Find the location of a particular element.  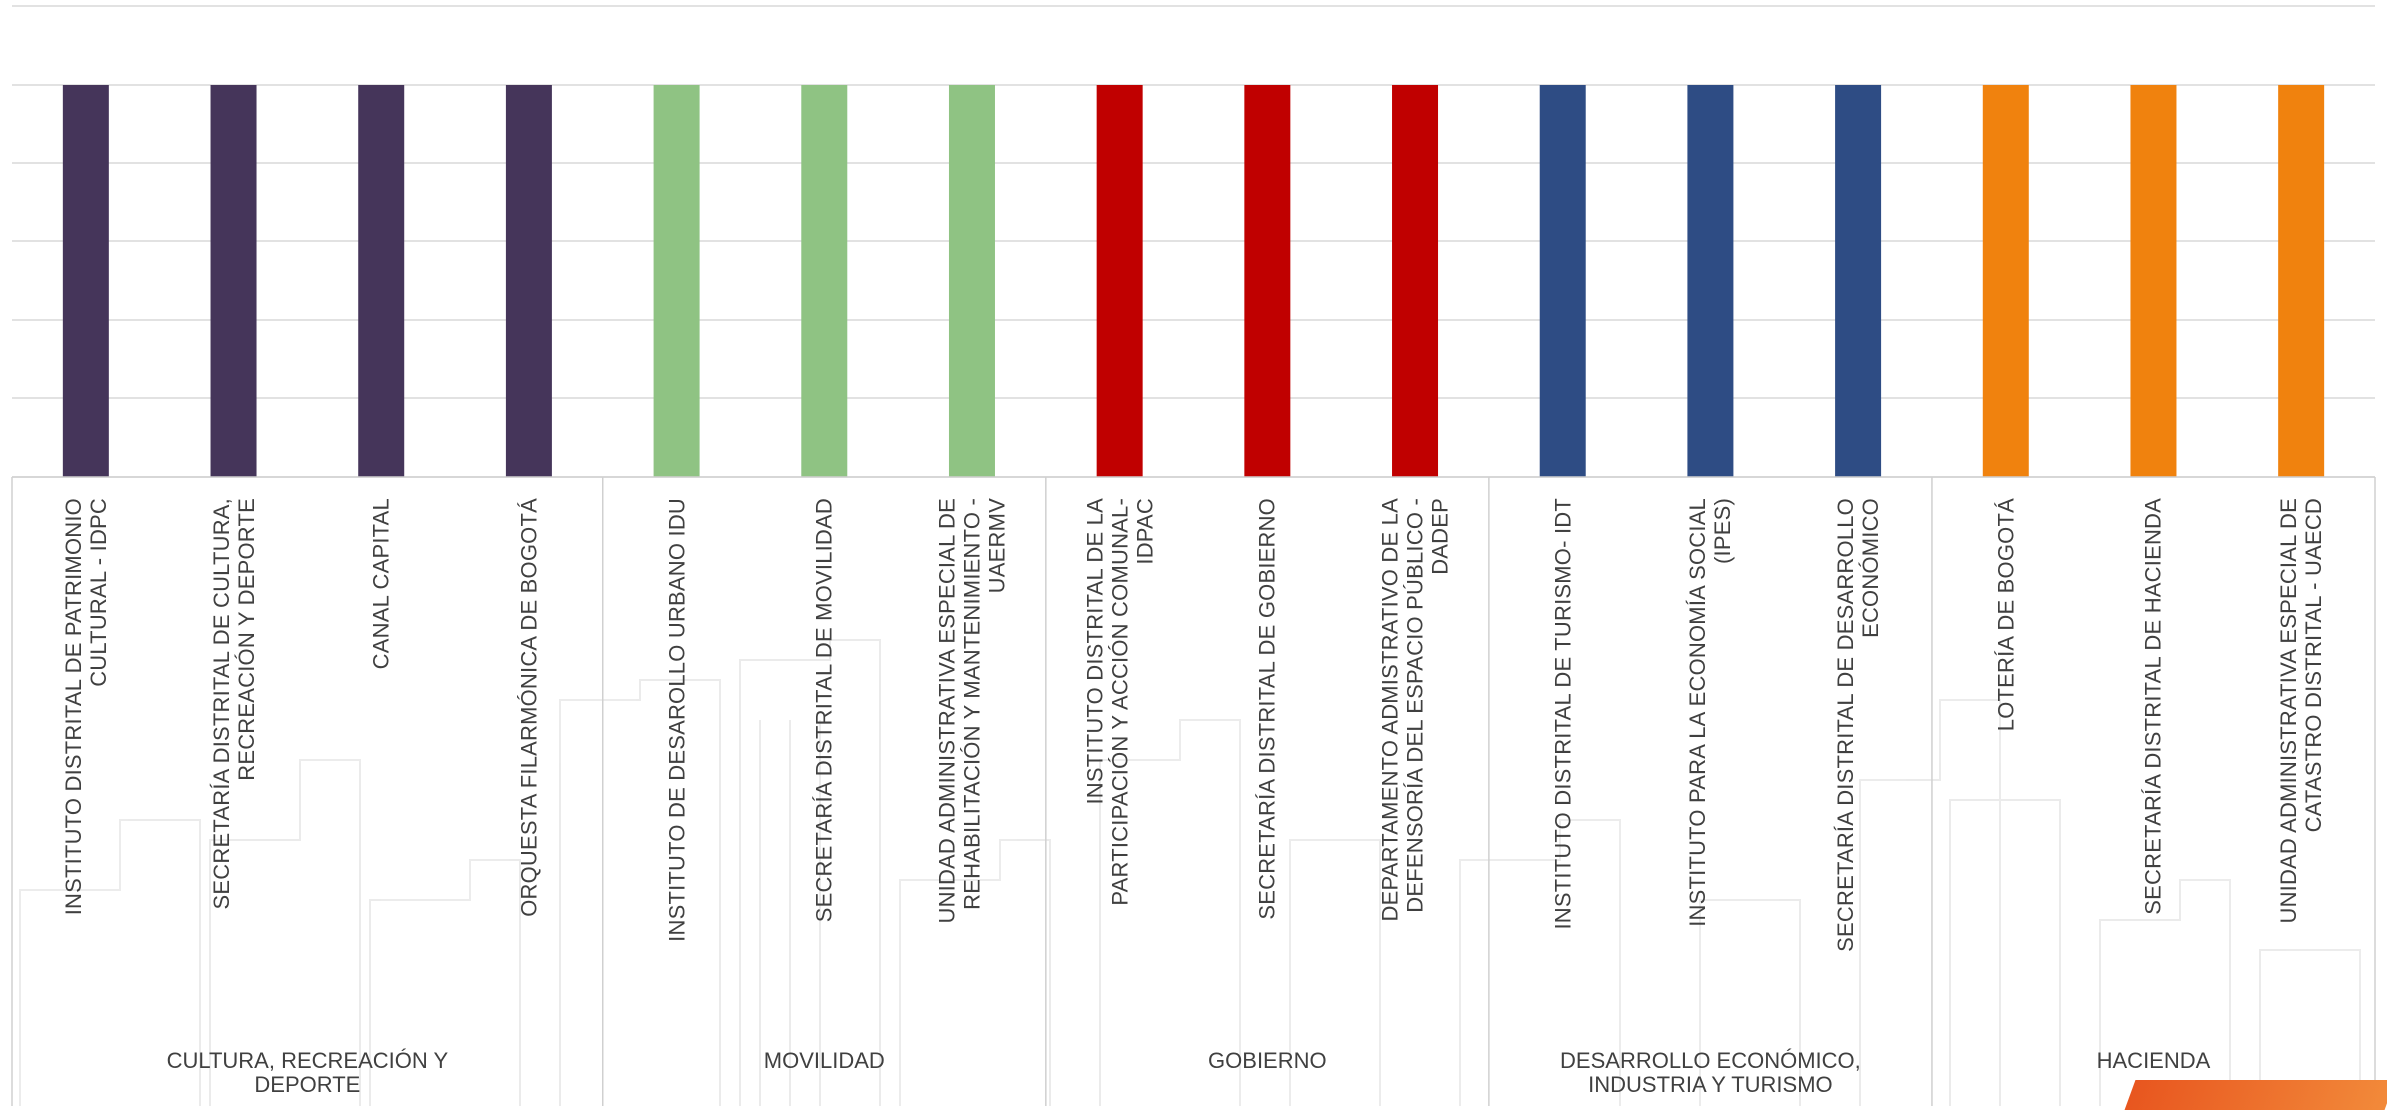

category-label-text: CANAL CAPITAL is located at coordinates (381, 584).